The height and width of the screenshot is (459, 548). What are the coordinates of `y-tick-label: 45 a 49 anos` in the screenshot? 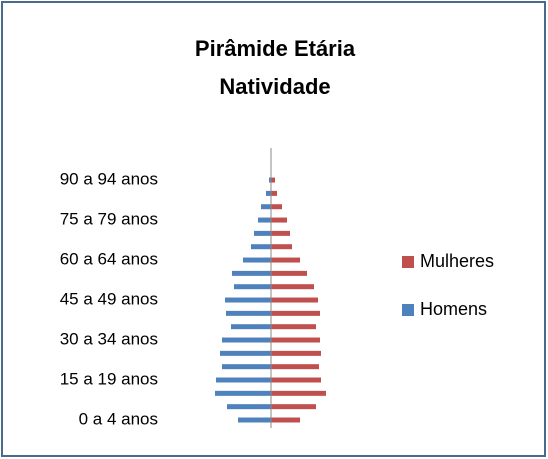 It's located at (109, 299).